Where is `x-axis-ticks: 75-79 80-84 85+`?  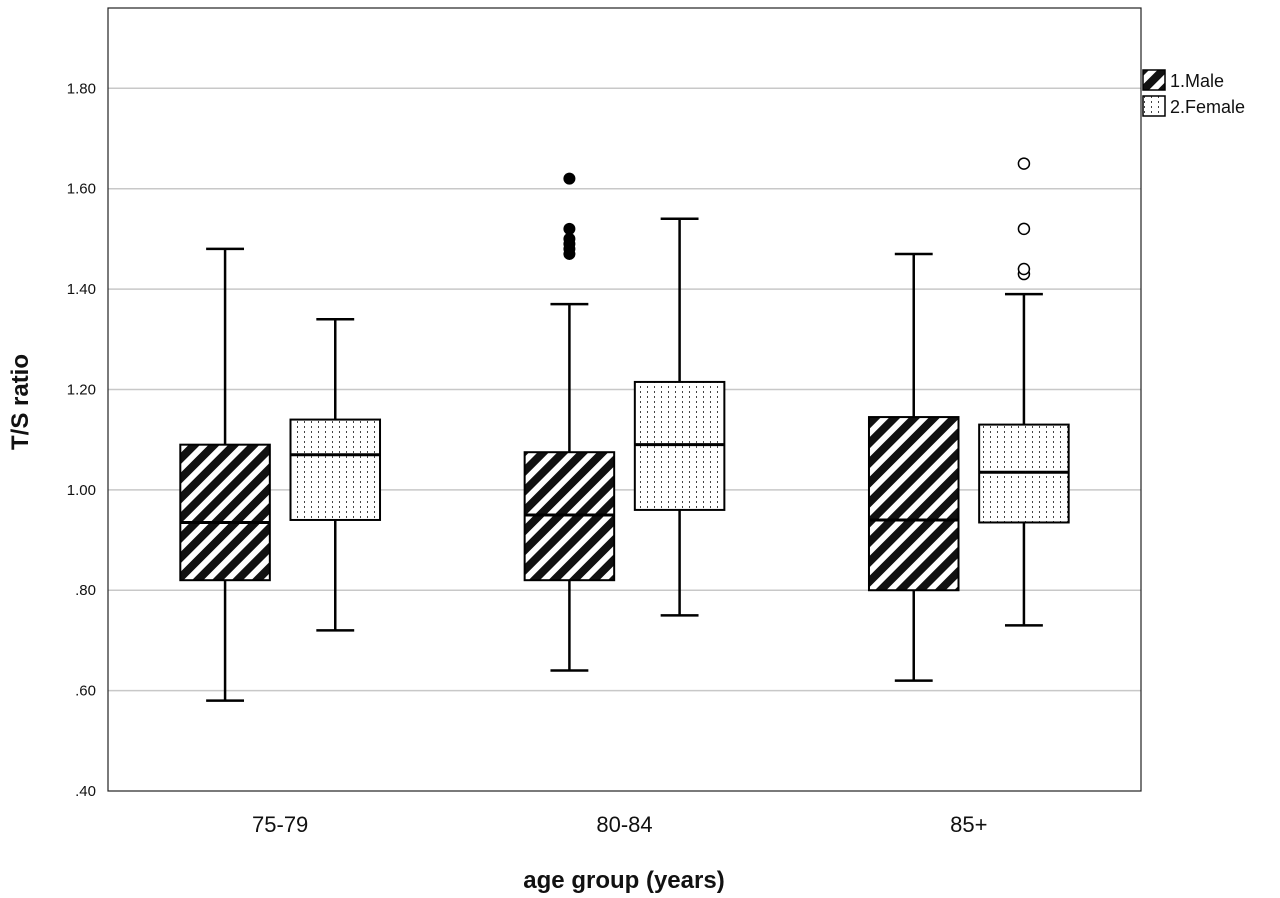 x-axis-ticks: 75-79 80-84 85+ is located at coordinates (619, 824).